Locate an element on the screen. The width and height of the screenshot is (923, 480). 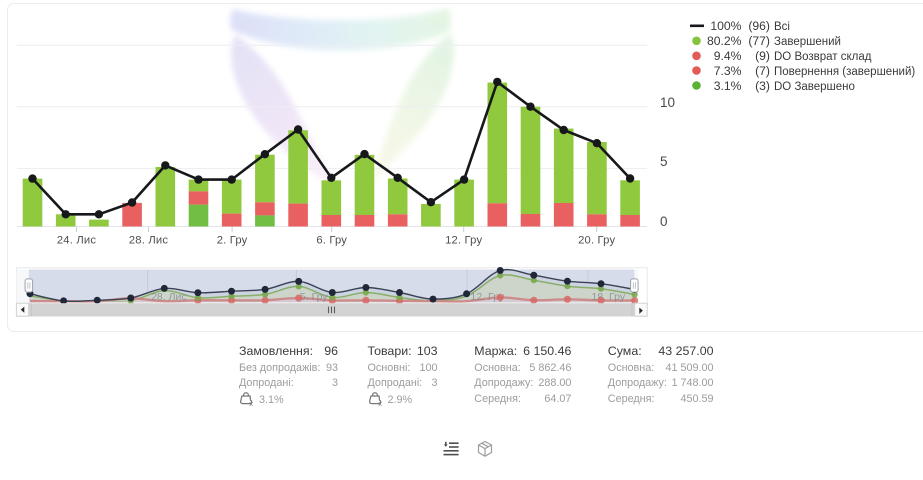
svg-text: 24. Лис is located at coordinates (76, 241).